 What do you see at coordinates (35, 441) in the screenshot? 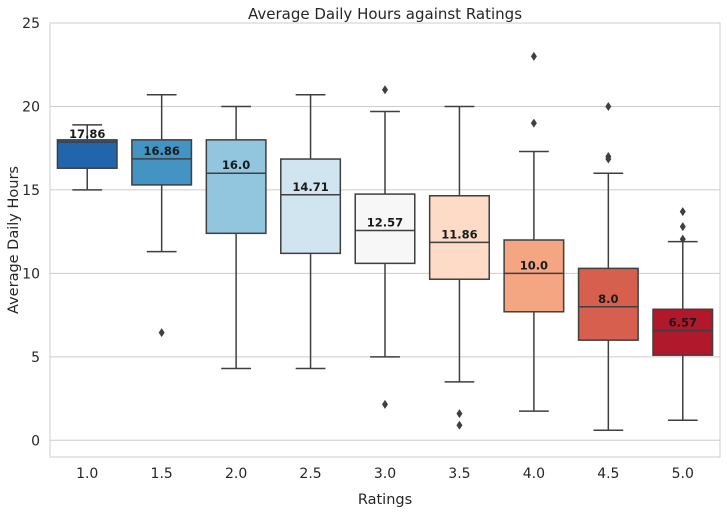
I see `y-tick-label: 0` at bounding box center [35, 441].